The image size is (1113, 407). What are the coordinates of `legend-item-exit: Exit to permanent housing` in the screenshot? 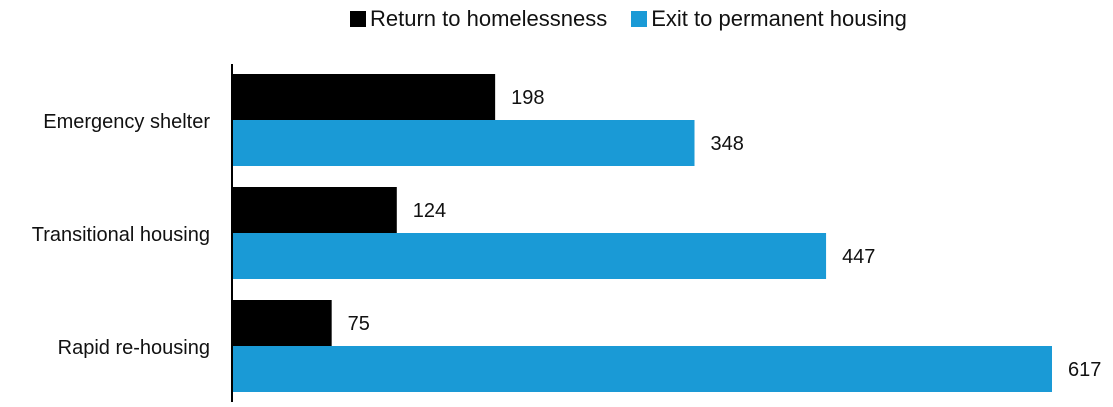 It's located at (769, 19).